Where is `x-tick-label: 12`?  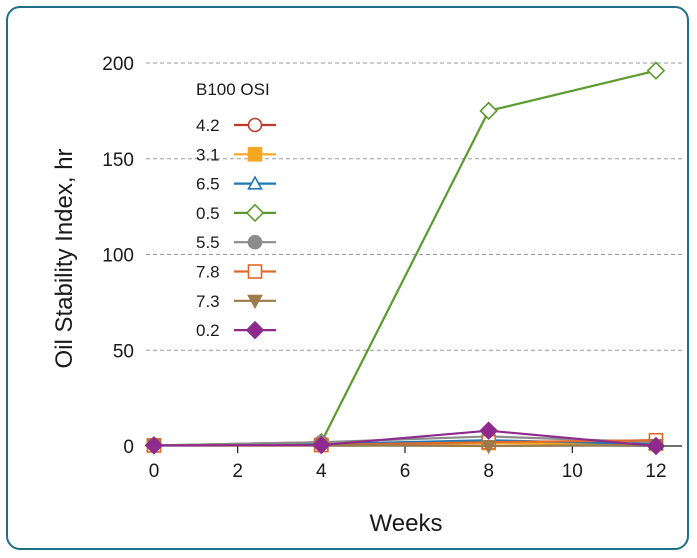 x-tick-label: 12 is located at coordinates (655, 471).